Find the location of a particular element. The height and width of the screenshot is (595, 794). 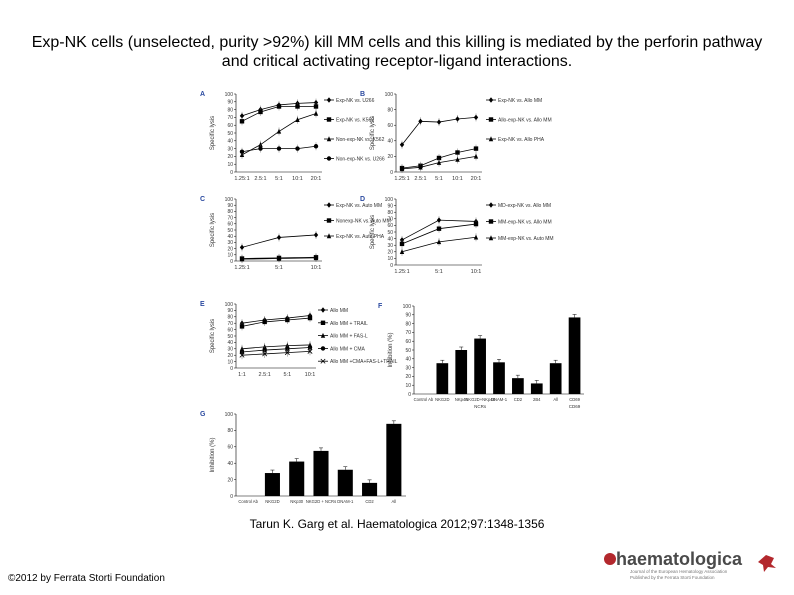

panel-g-ytick-label: 0 is located at coordinates (231, 497).